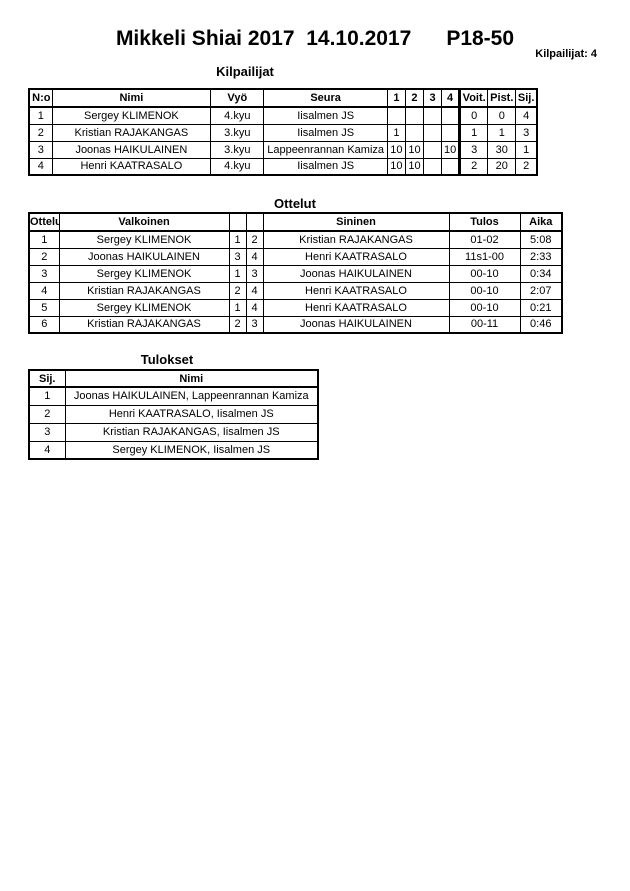 The width and height of the screenshot is (630, 891). Describe the element at coordinates (541, 222) in the screenshot. I see `col-header-aika: Aika` at that location.